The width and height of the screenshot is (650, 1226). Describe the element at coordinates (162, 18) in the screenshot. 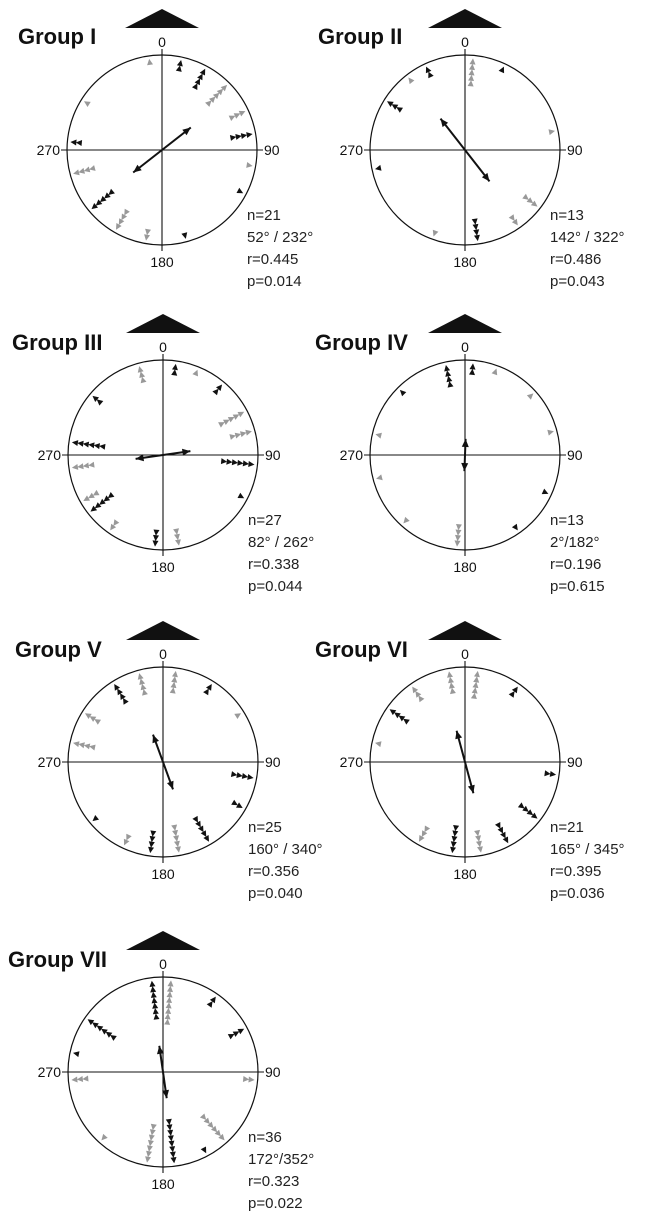

I see `top-marker-triangle-icon` at that location.